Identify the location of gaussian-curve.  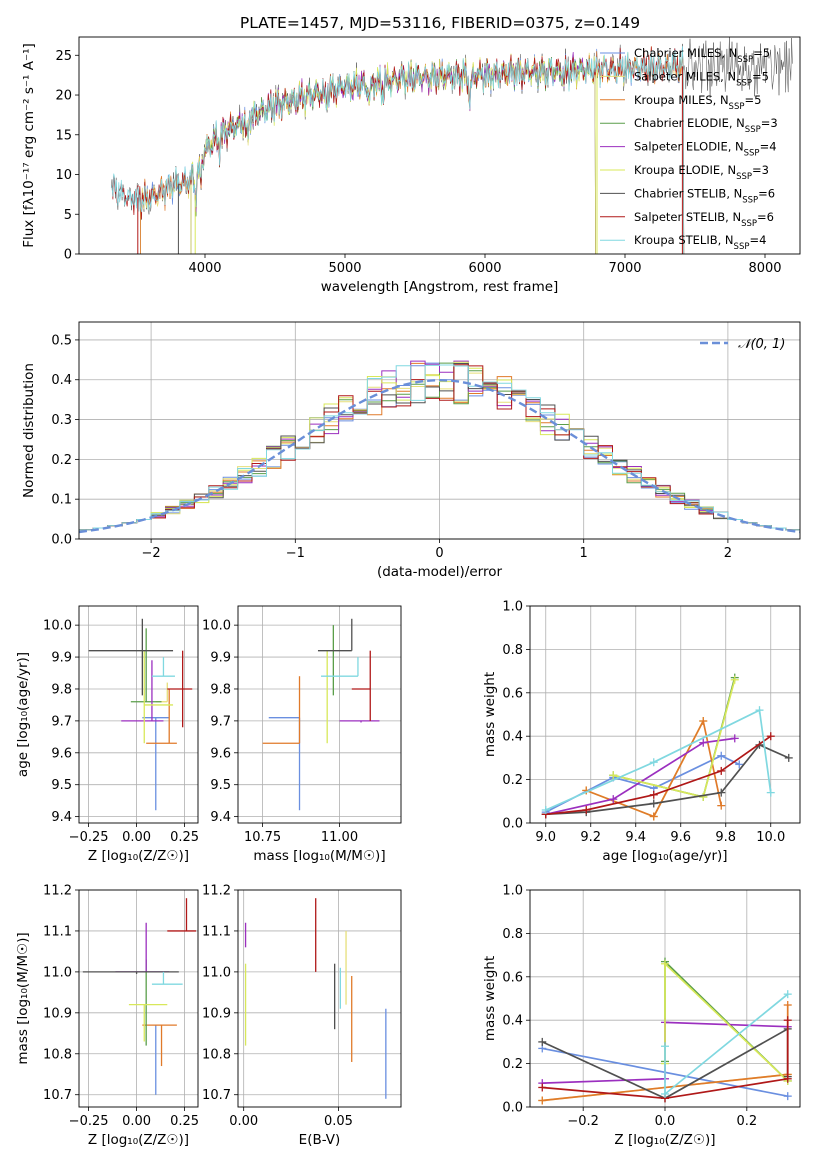
(439, 456).